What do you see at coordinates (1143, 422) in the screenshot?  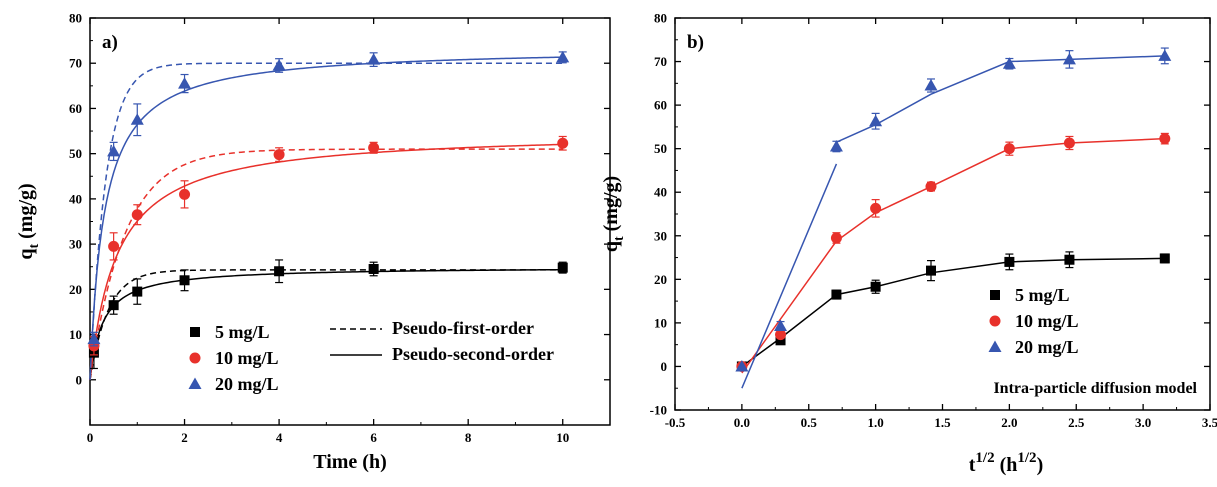 I see `x-tick-label: 3.0` at bounding box center [1143, 422].